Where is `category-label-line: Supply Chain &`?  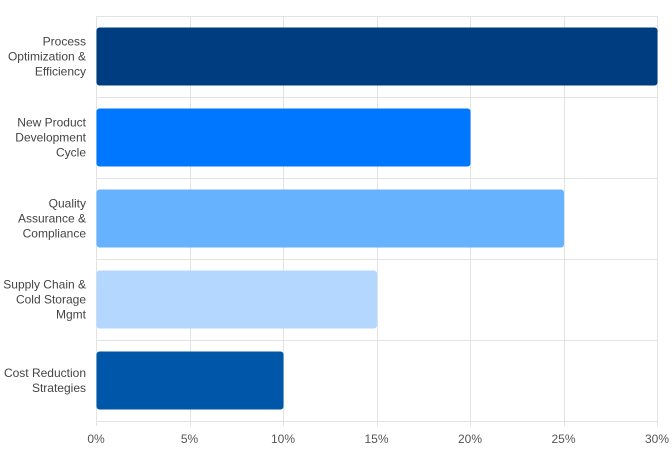
category-label-line: Supply Chain & is located at coordinates (44, 285).